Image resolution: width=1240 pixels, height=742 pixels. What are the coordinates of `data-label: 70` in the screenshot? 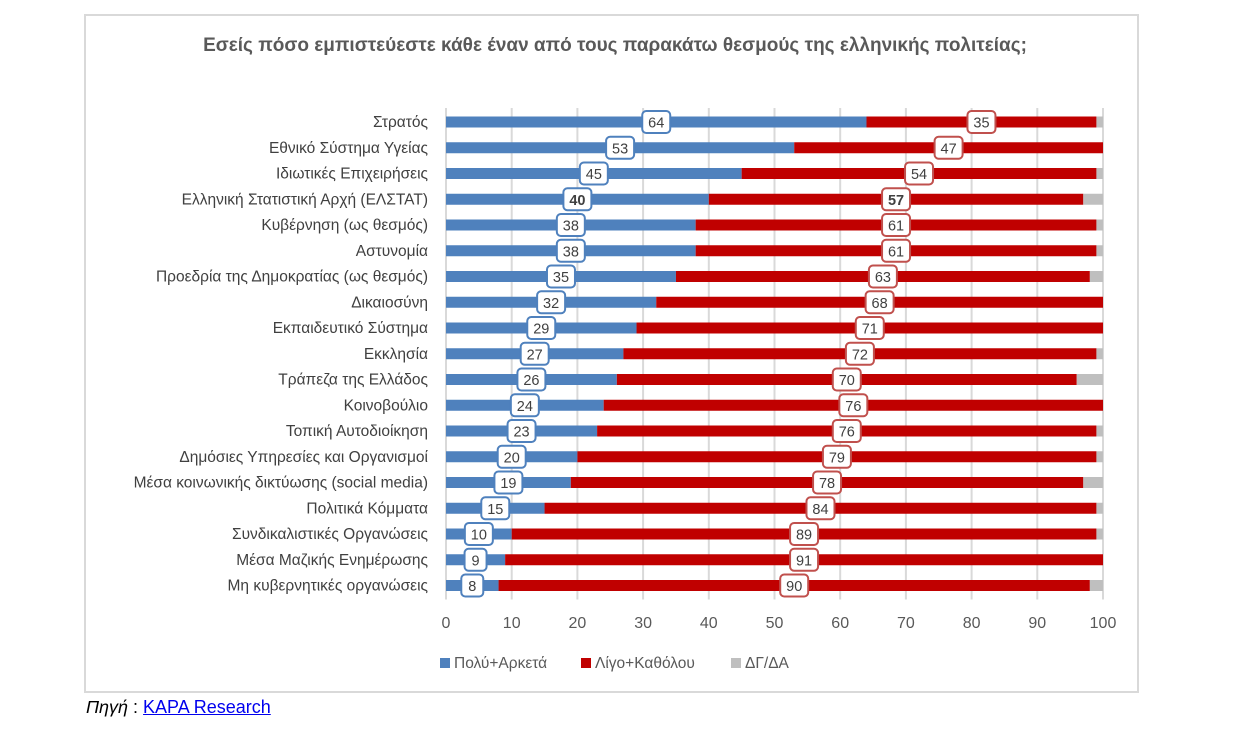 It's located at (847, 381).